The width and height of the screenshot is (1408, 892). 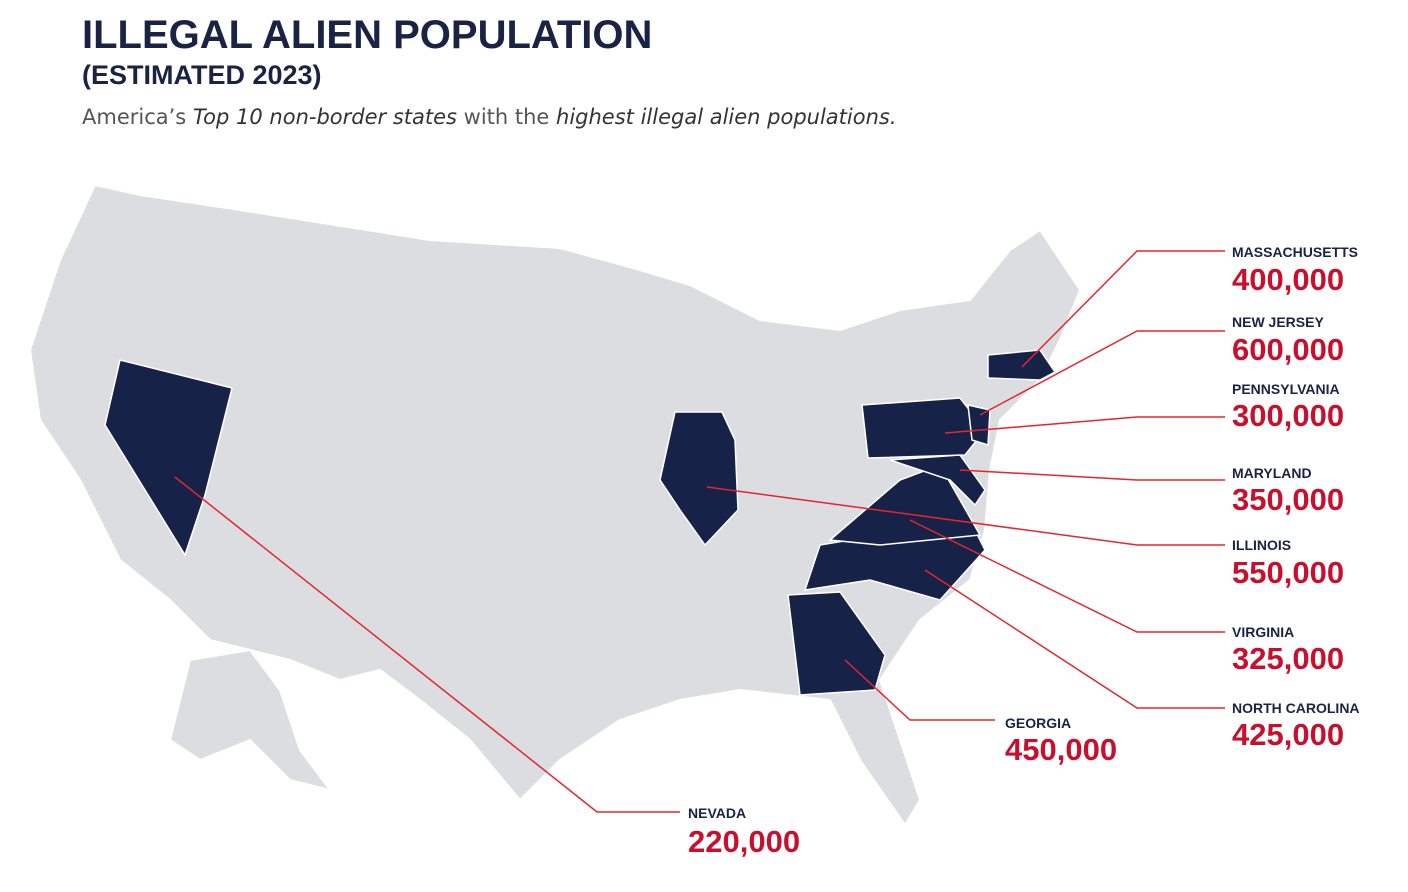 What do you see at coordinates (1295, 252) in the screenshot?
I see `state-name: MASSACHUSETTS` at bounding box center [1295, 252].